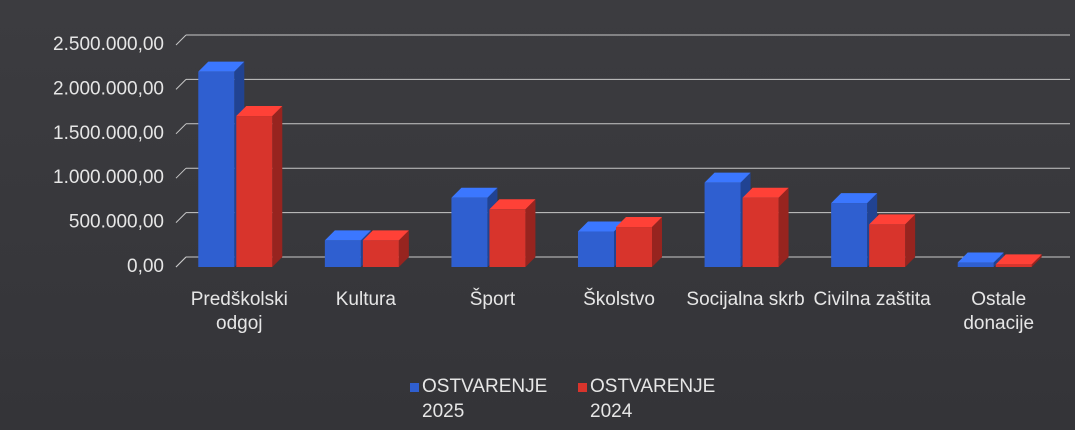 The width and height of the screenshot is (1075, 430). What do you see at coordinates (745, 299) in the screenshot?
I see `x-tick-label: Socijalna skrb` at bounding box center [745, 299].